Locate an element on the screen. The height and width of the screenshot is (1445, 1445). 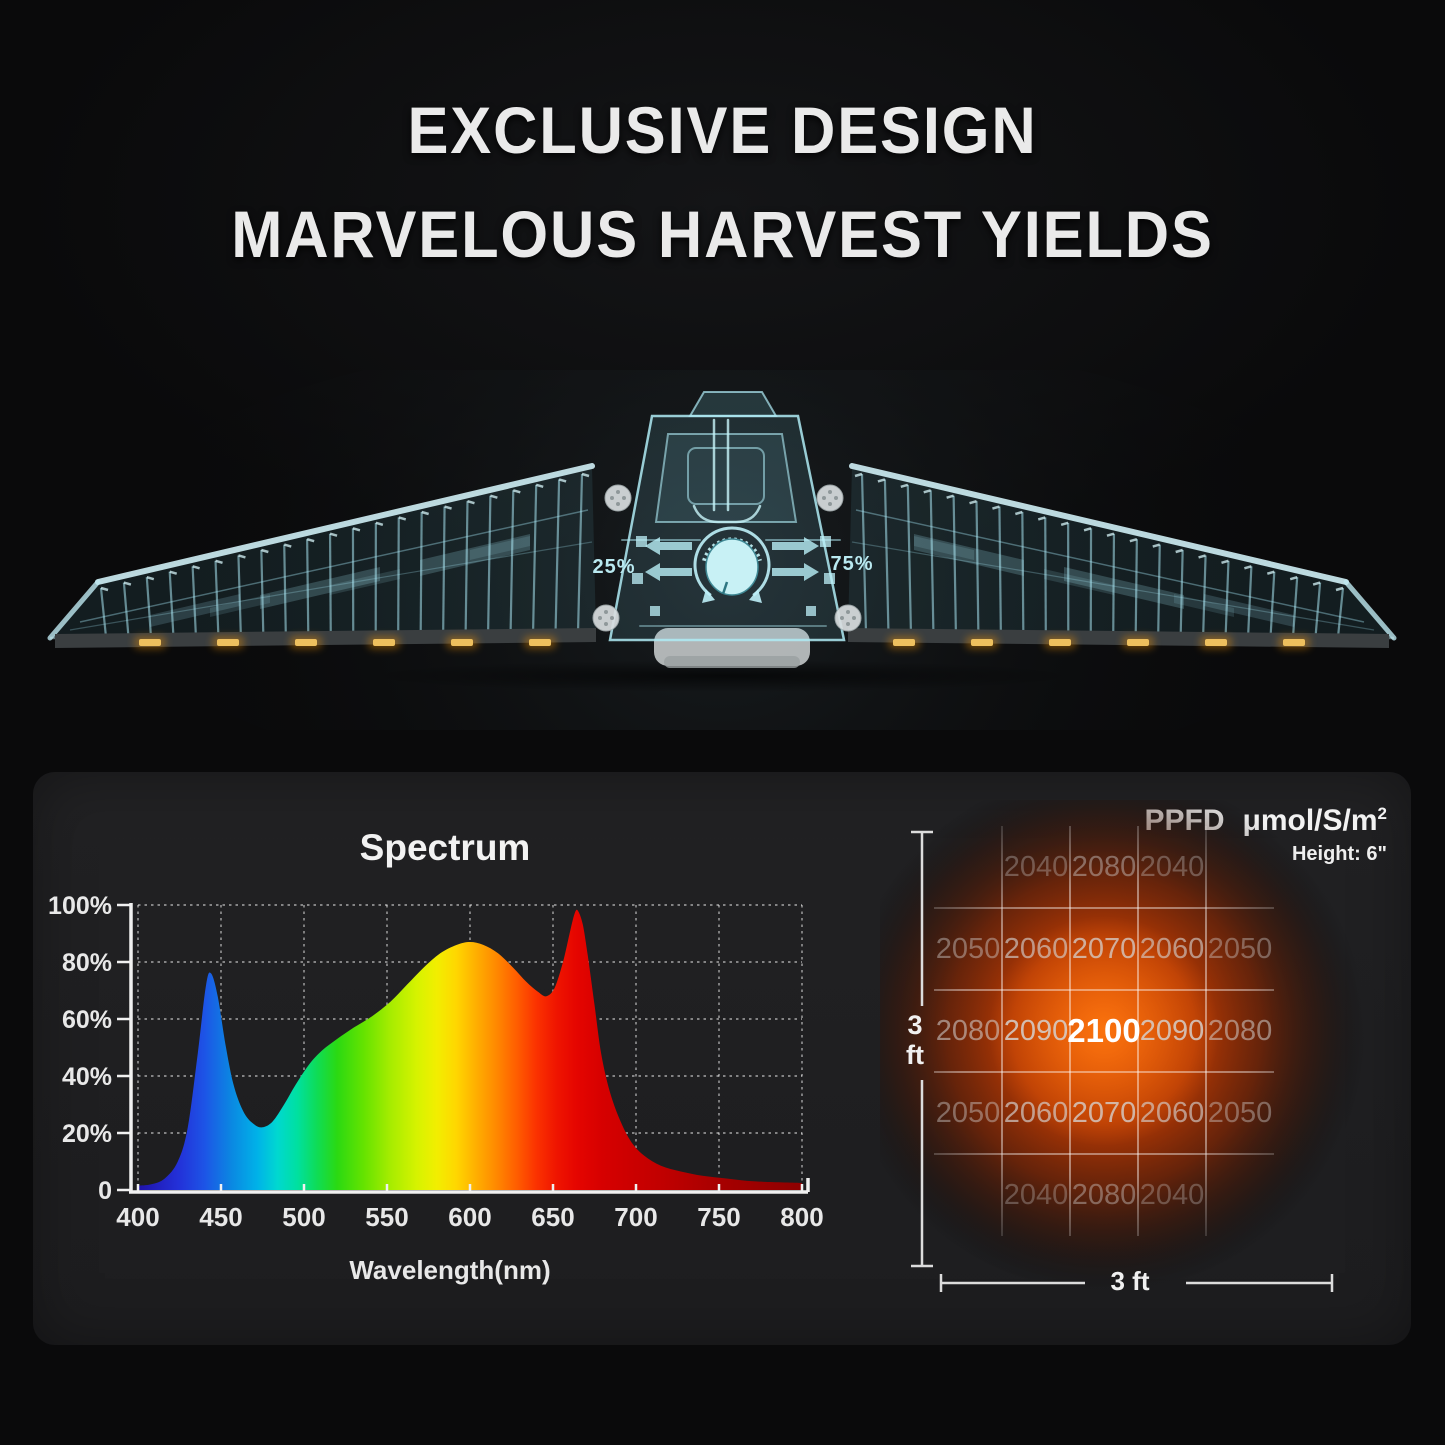
vertical-dimension-label: 3 ft is located at coordinates (915, 1040).